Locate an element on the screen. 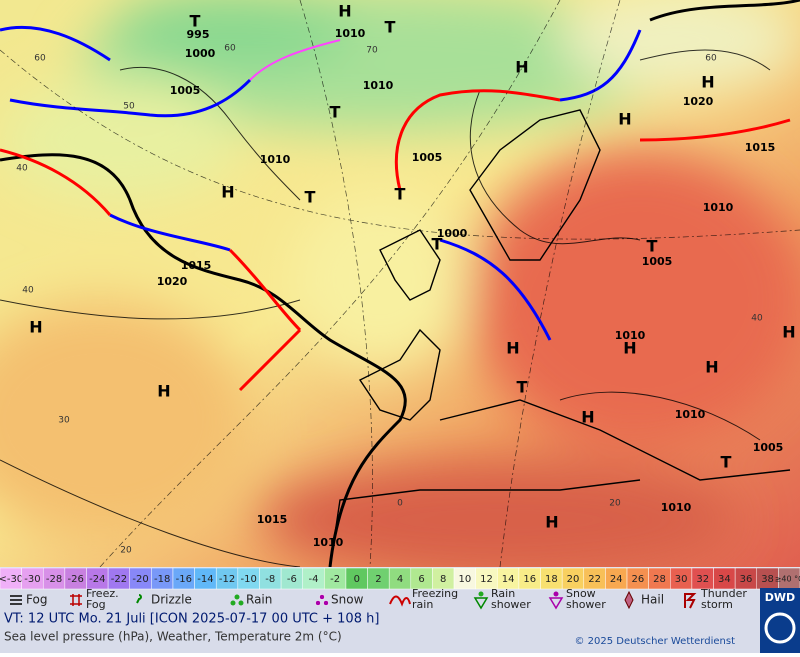 The image size is (800, 657). temperature-label: -8 is located at coordinates (270, 579).